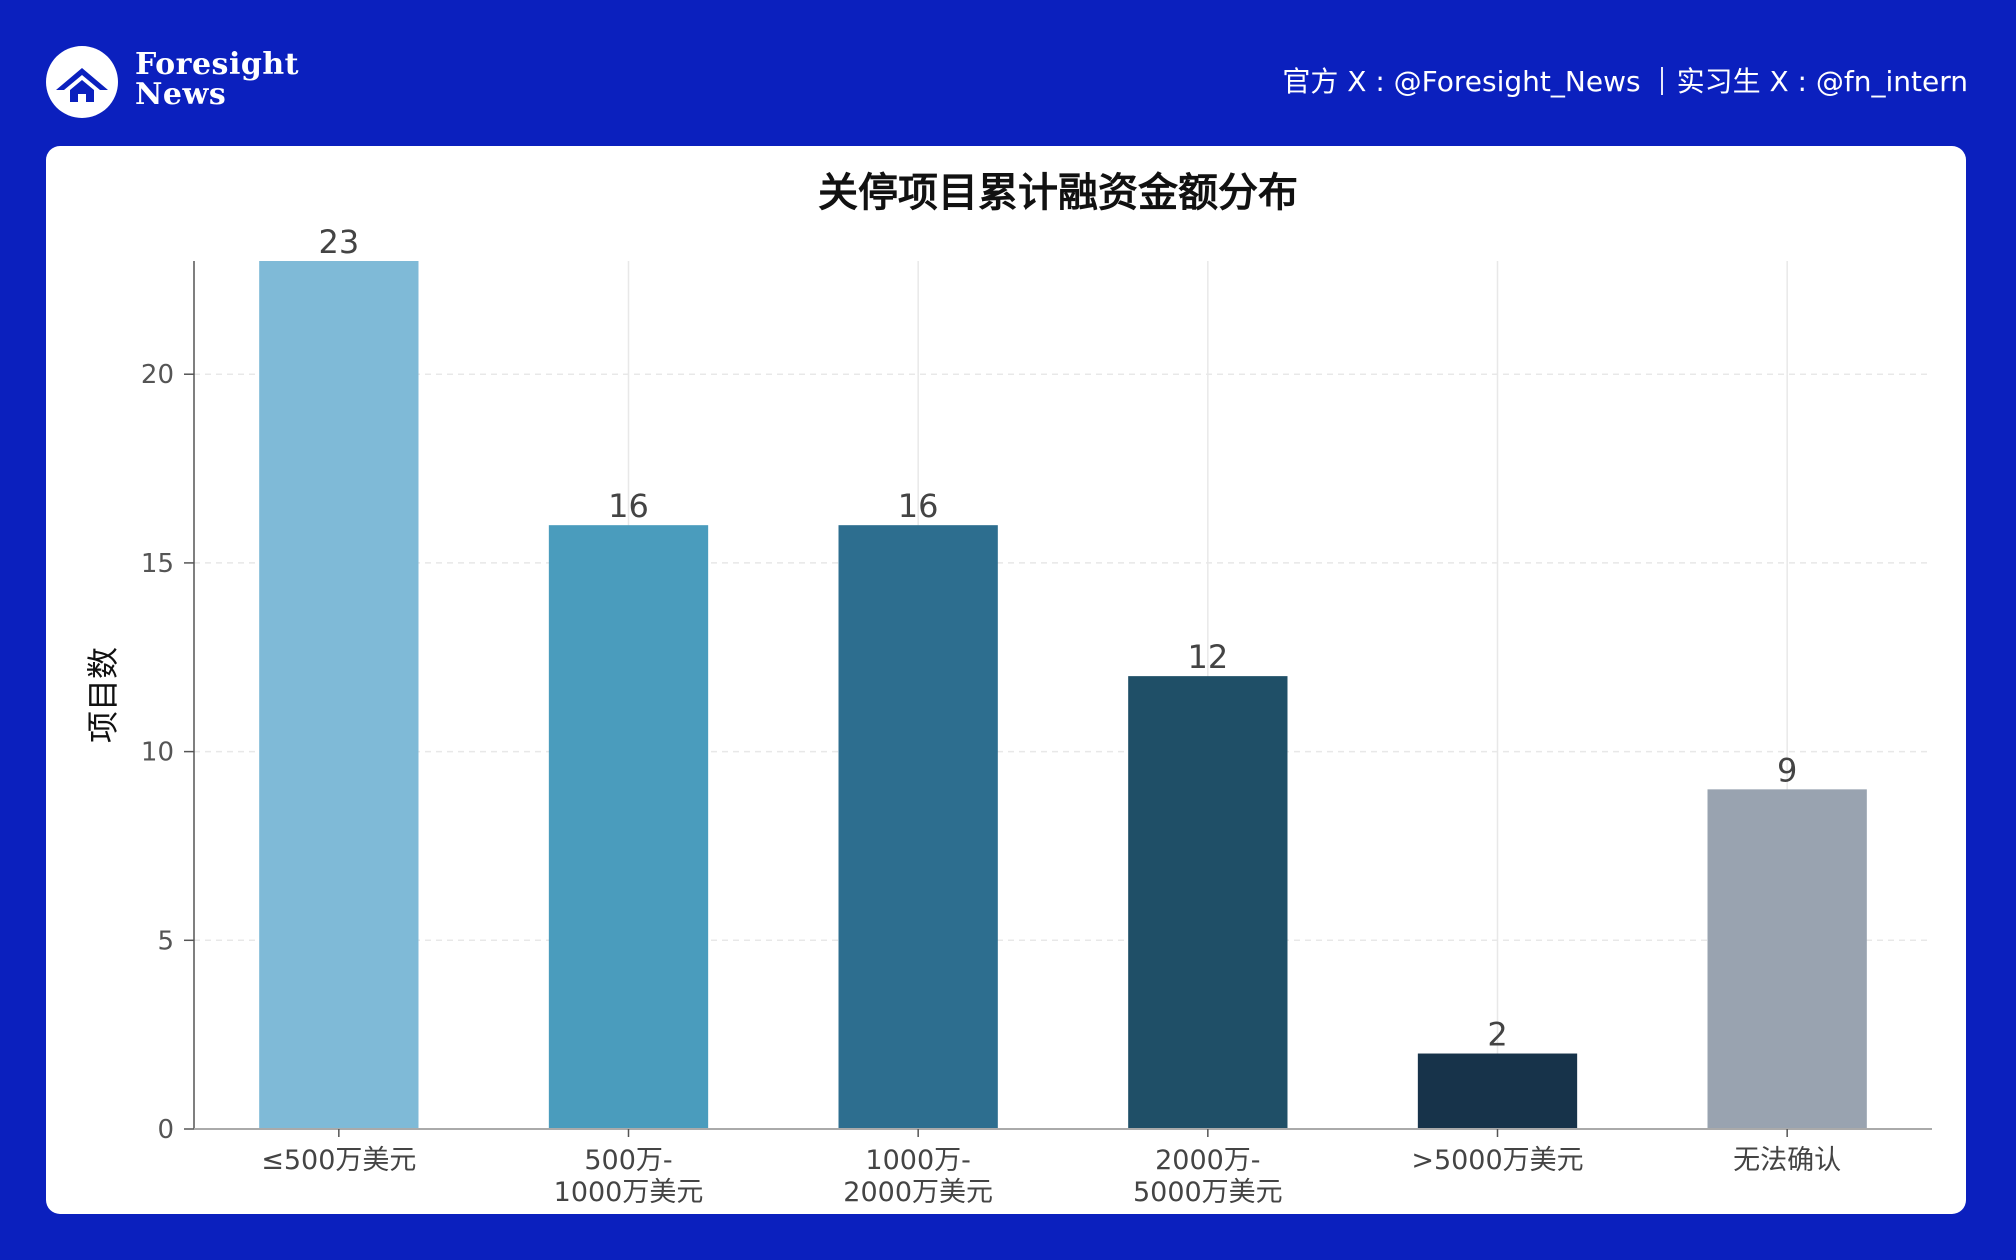 The image size is (2016, 1260). What do you see at coordinates (157, 375) in the screenshot?
I see `y-tick-label: 20` at bounding box center [157, 375].